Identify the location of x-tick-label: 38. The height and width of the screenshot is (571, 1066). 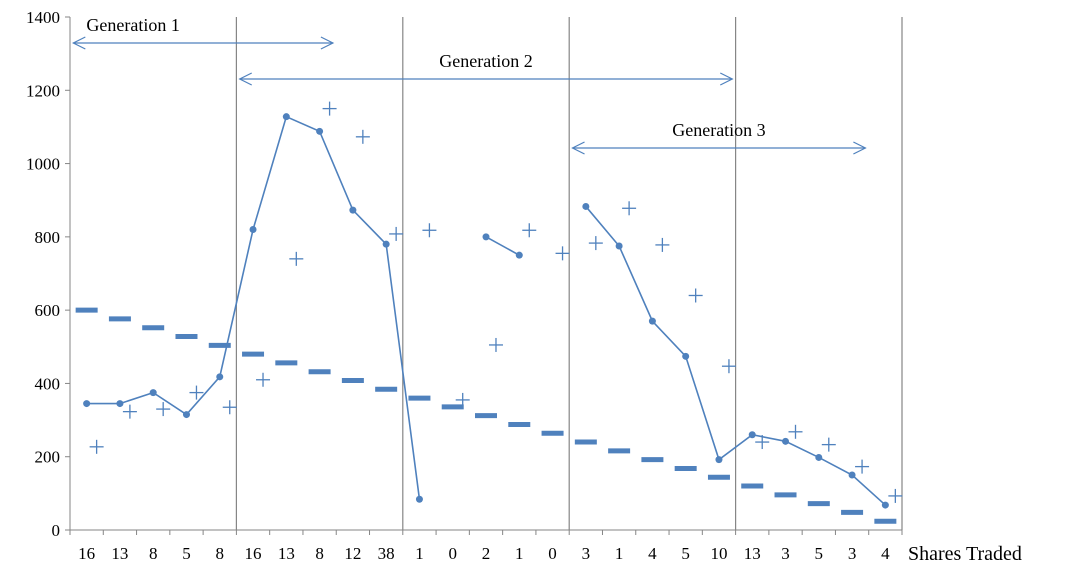
(386, 553).